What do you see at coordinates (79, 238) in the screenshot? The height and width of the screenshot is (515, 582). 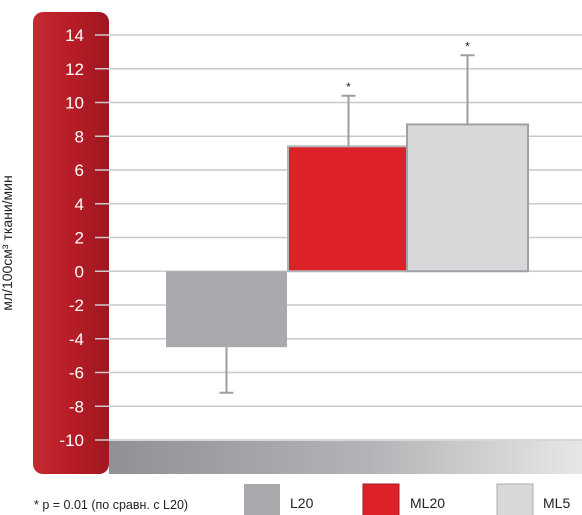 I see `y-tick-label: 2` at bounding box center [79, 238].